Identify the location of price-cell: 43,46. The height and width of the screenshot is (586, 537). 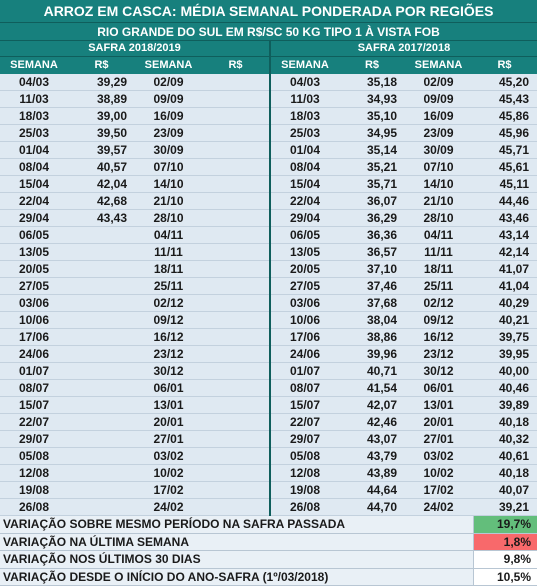
(504, 218).